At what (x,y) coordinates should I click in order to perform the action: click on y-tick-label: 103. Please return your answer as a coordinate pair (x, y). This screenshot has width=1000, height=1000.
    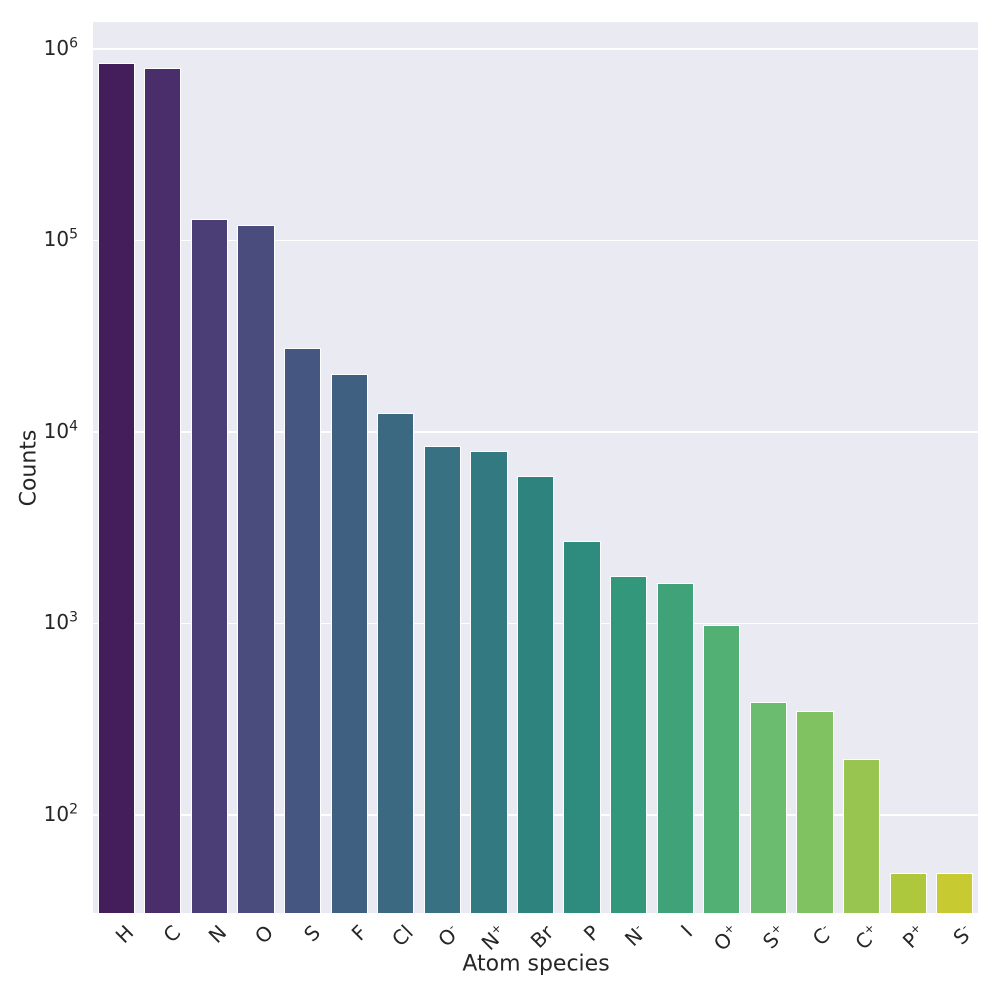
    Looking at the image, I should click on (60, 622).